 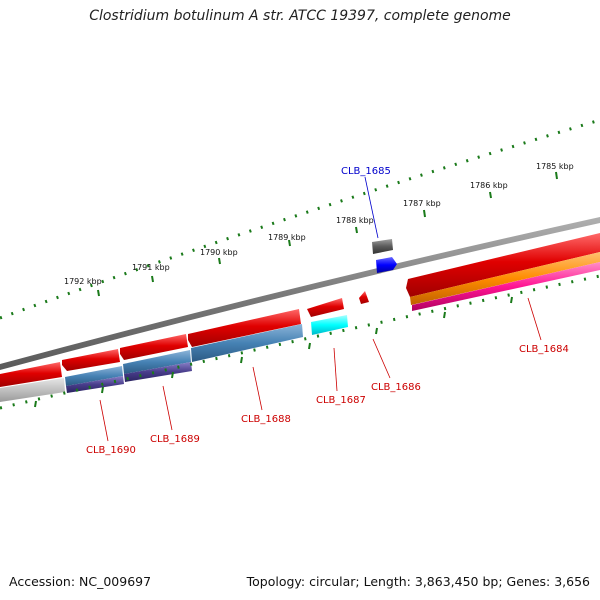 I want to click on gene-label-clb-1688: CLB_1688, so click(x=266, y=419).